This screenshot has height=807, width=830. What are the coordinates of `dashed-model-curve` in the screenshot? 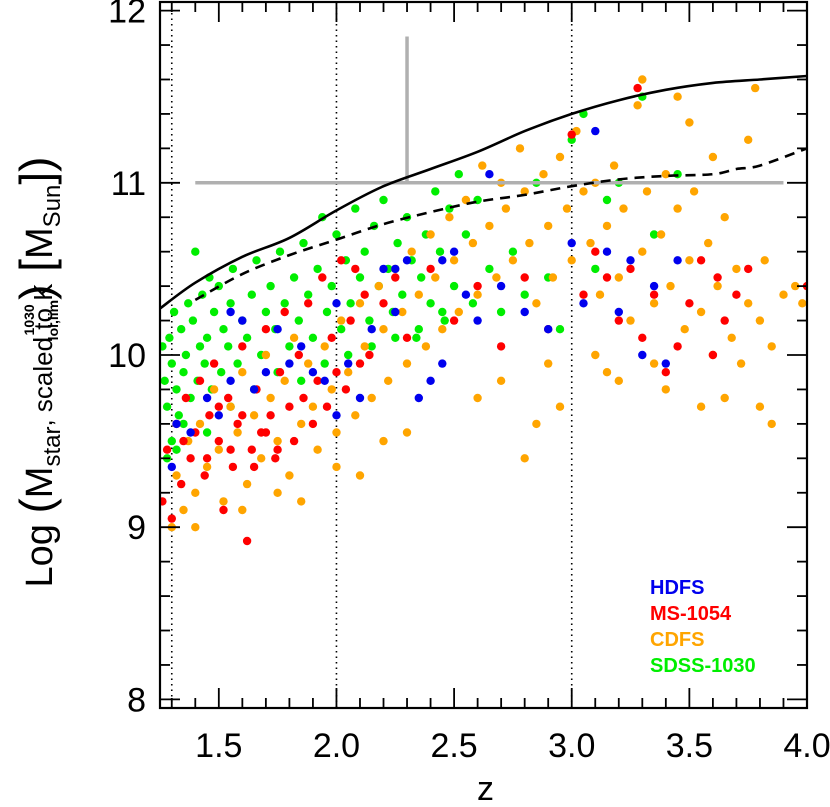 It's located at (500, 224).